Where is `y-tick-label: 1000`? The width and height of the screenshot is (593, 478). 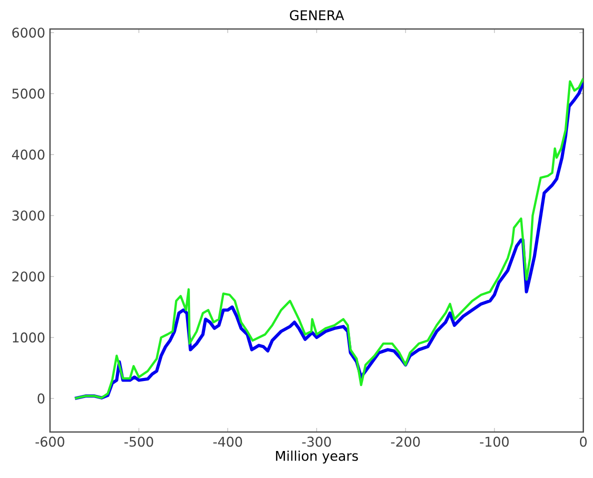
y-tick-label: 1000 is located at coordinates (28, 337).